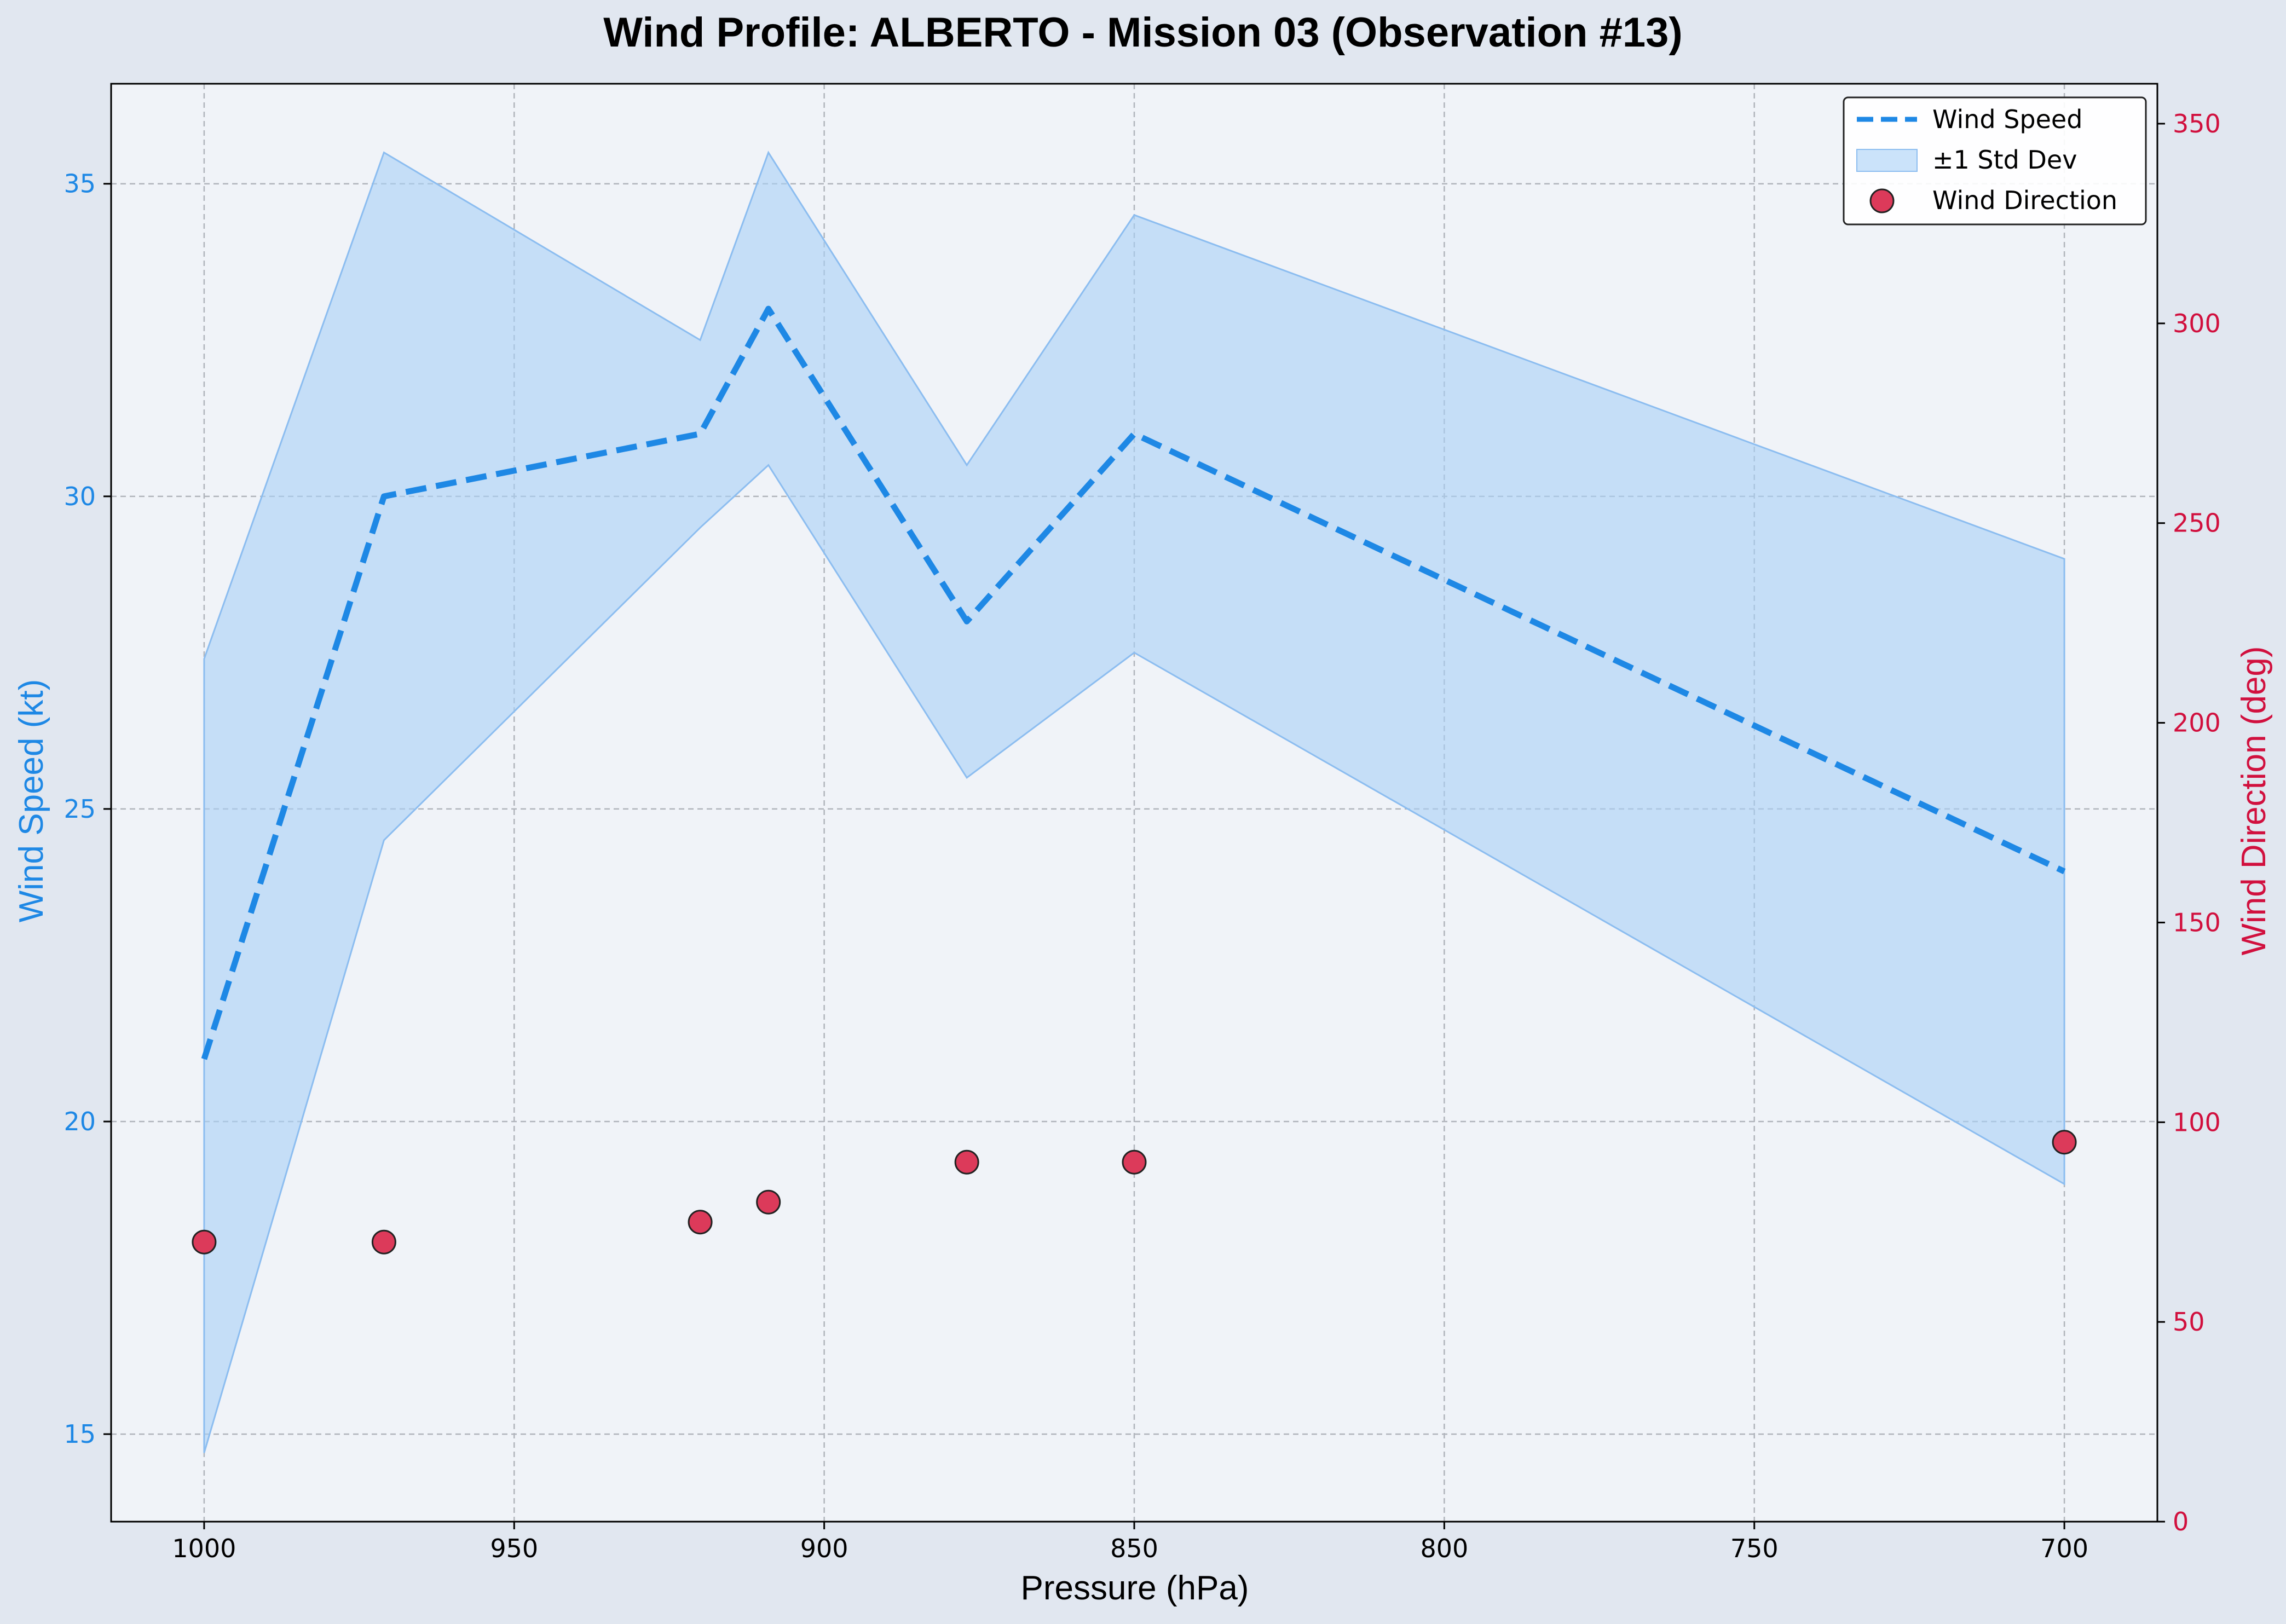 This screenshot has width=2286, height=1624. I want to click on x-tick-label: 750, so click(1755, 1548).